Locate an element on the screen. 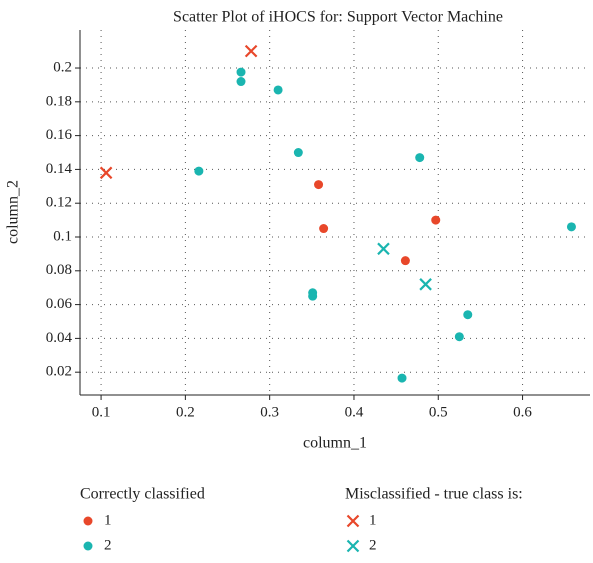 The image size is (593, 563). x-tick-label: 0.2 is located at coordinates (185, 412).